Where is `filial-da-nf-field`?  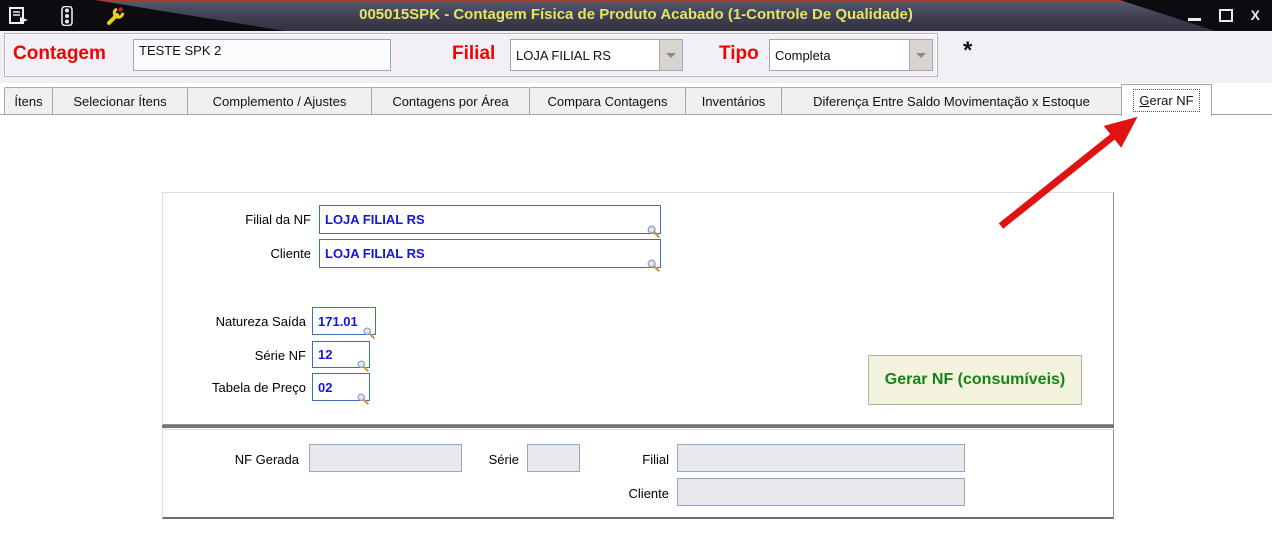
filial-da-nf-field is located at coordinates (490, 221).